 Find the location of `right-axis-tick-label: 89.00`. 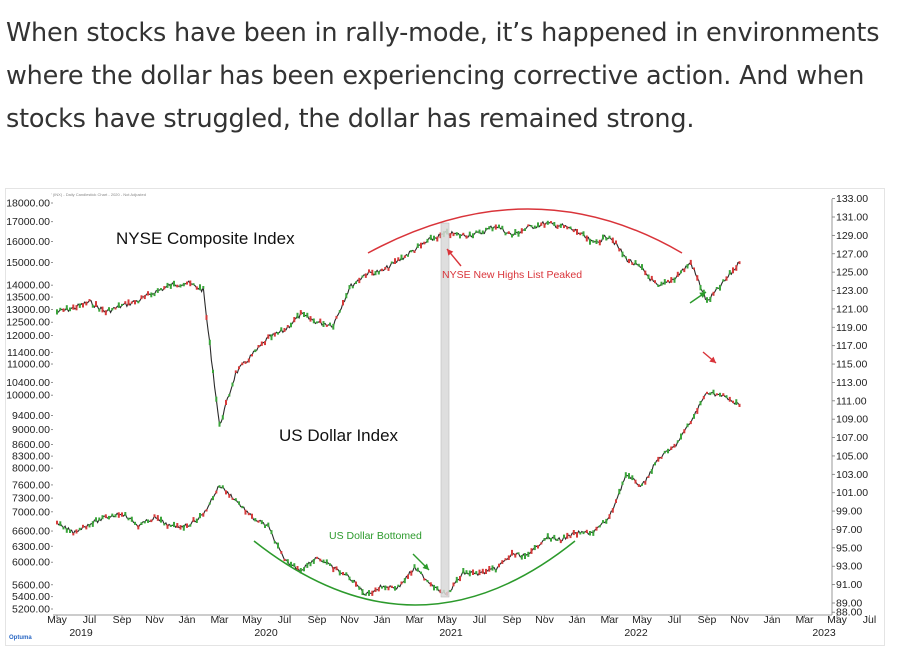

right-axis-tick-label: 89.00 is located at coordinates (849, 604).